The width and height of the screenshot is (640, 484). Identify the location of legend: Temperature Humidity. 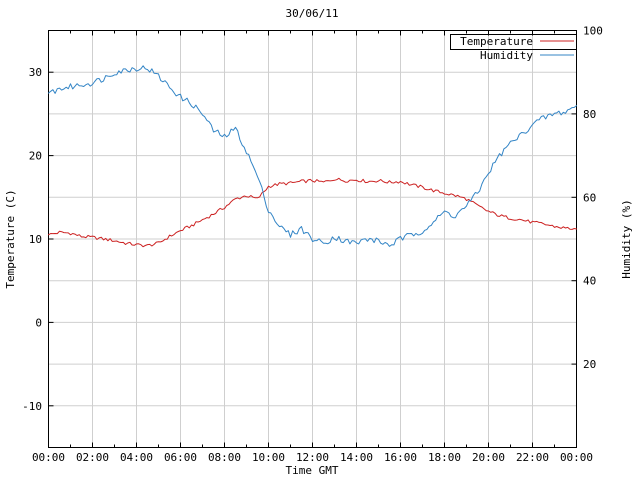
(513, 48).